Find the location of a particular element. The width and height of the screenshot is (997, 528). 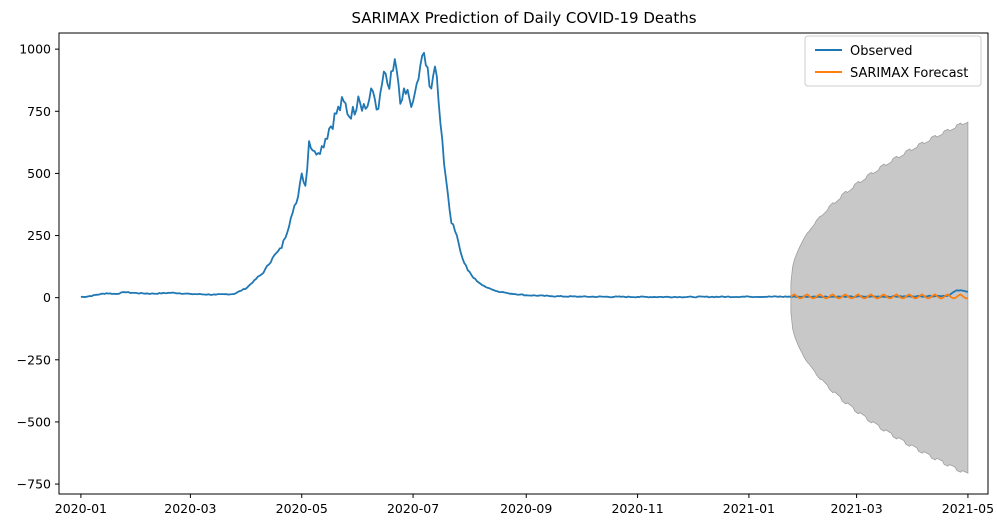

y-tick-label: 750 is located at coordinates (39, 111).